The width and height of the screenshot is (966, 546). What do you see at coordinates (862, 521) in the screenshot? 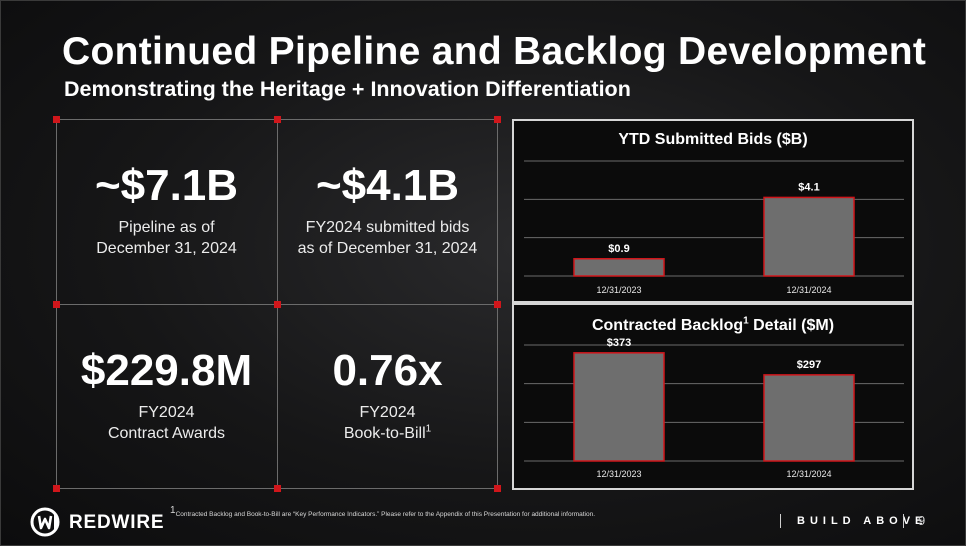
I see `tagline: BUILD ABOVE` at bounding box center [862, 521].